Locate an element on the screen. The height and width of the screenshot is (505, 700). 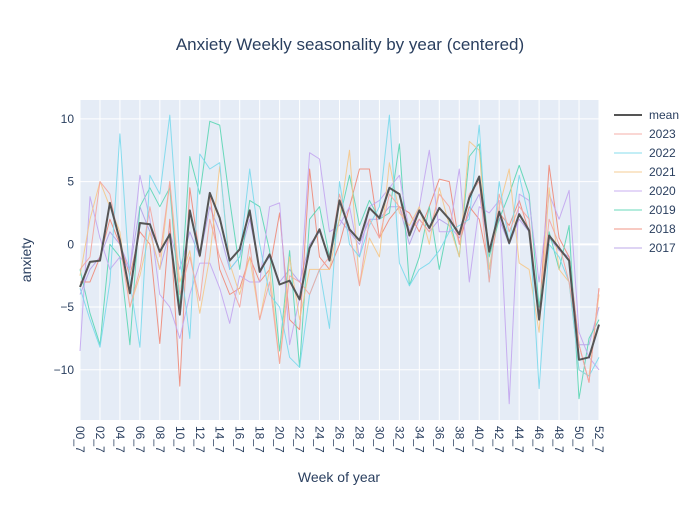
x-tick-label: 44_7 is located at coordinates (519, 439).